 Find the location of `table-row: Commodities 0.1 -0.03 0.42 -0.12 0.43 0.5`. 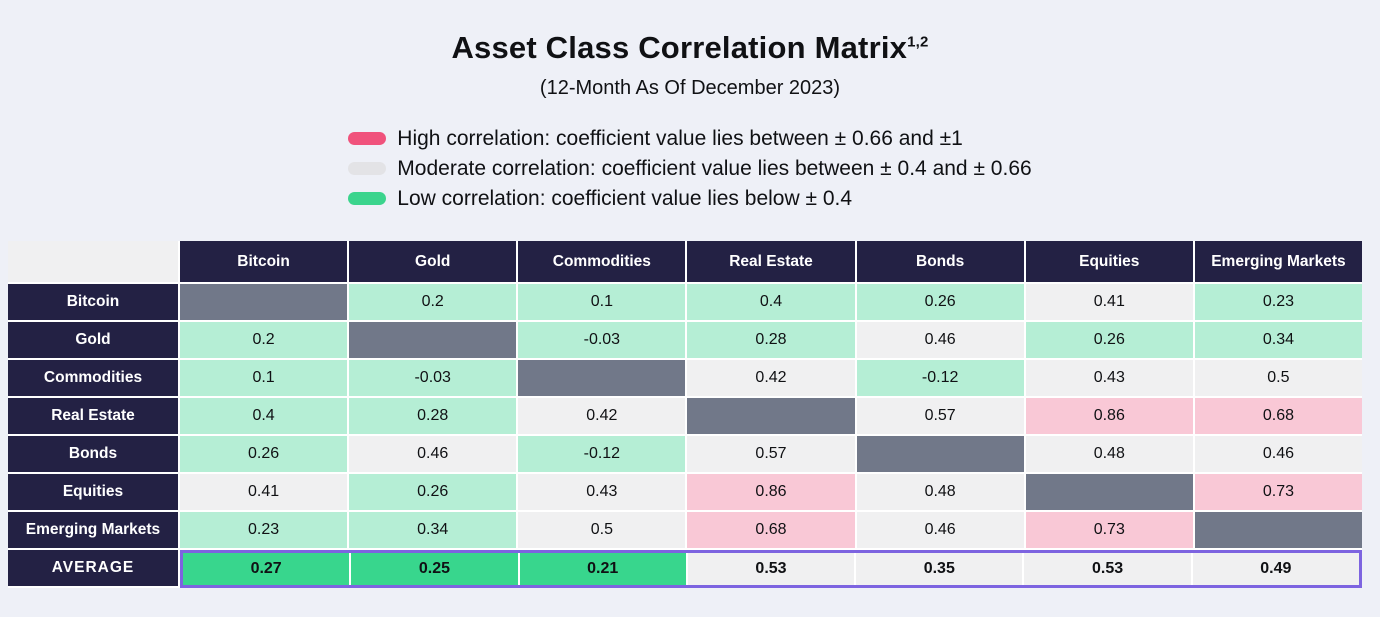

table-row: Commodities 0.1 -0.03 0.42 -0.12 0.43 0.5 is located at coordinates (685, 378).